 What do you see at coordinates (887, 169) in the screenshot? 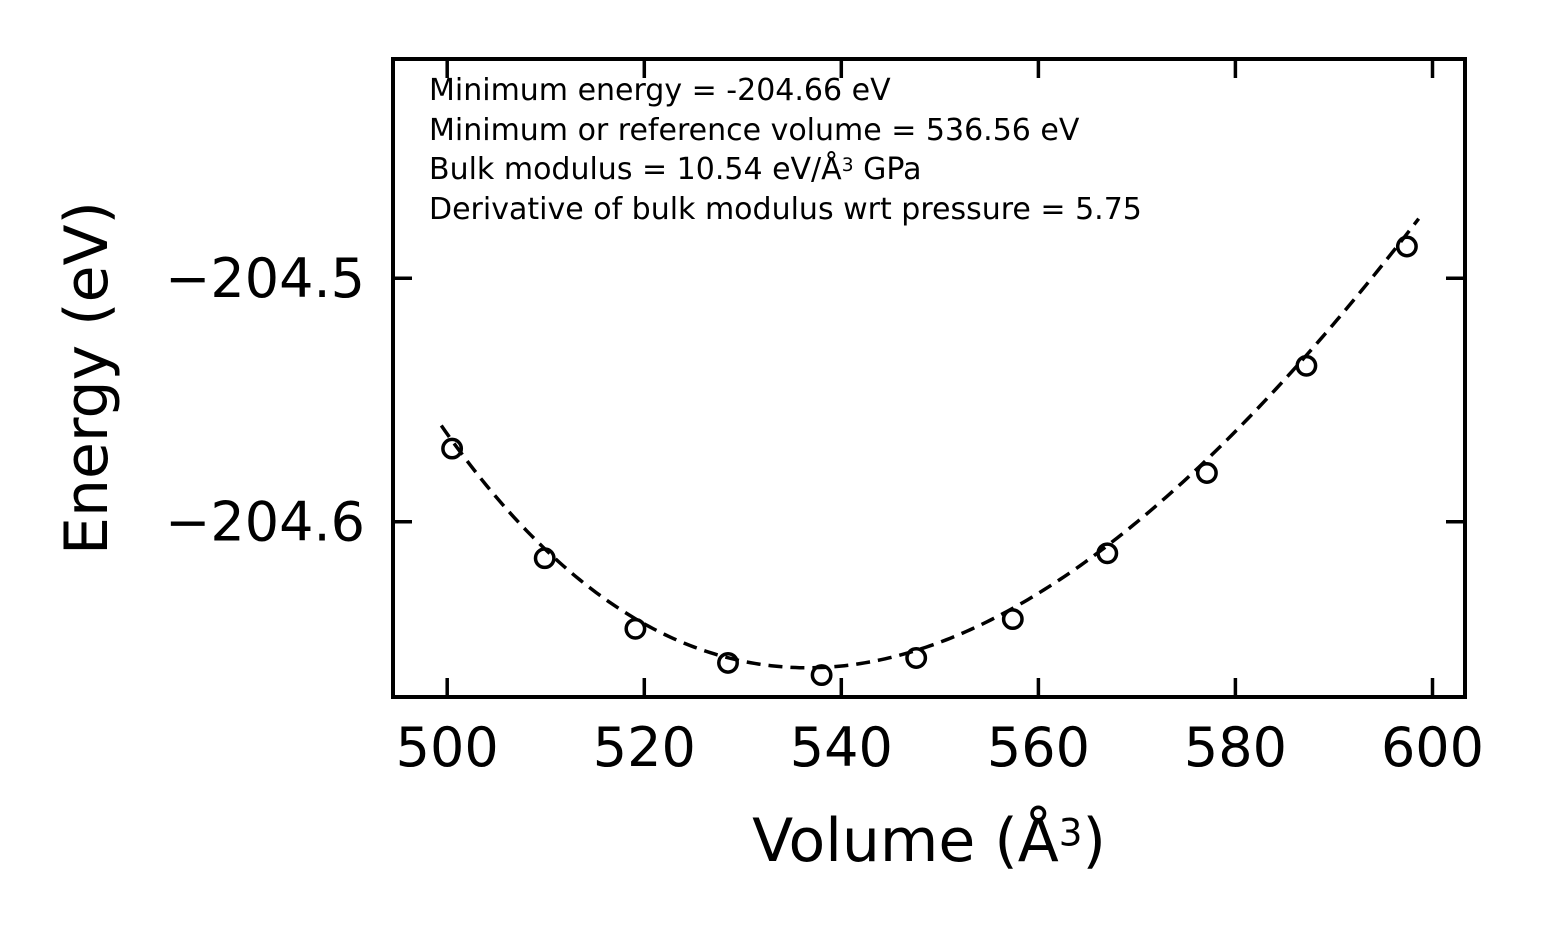
I see `annotation-bulk-modulus-suffix: GPa` at bounding box center [887, 169].